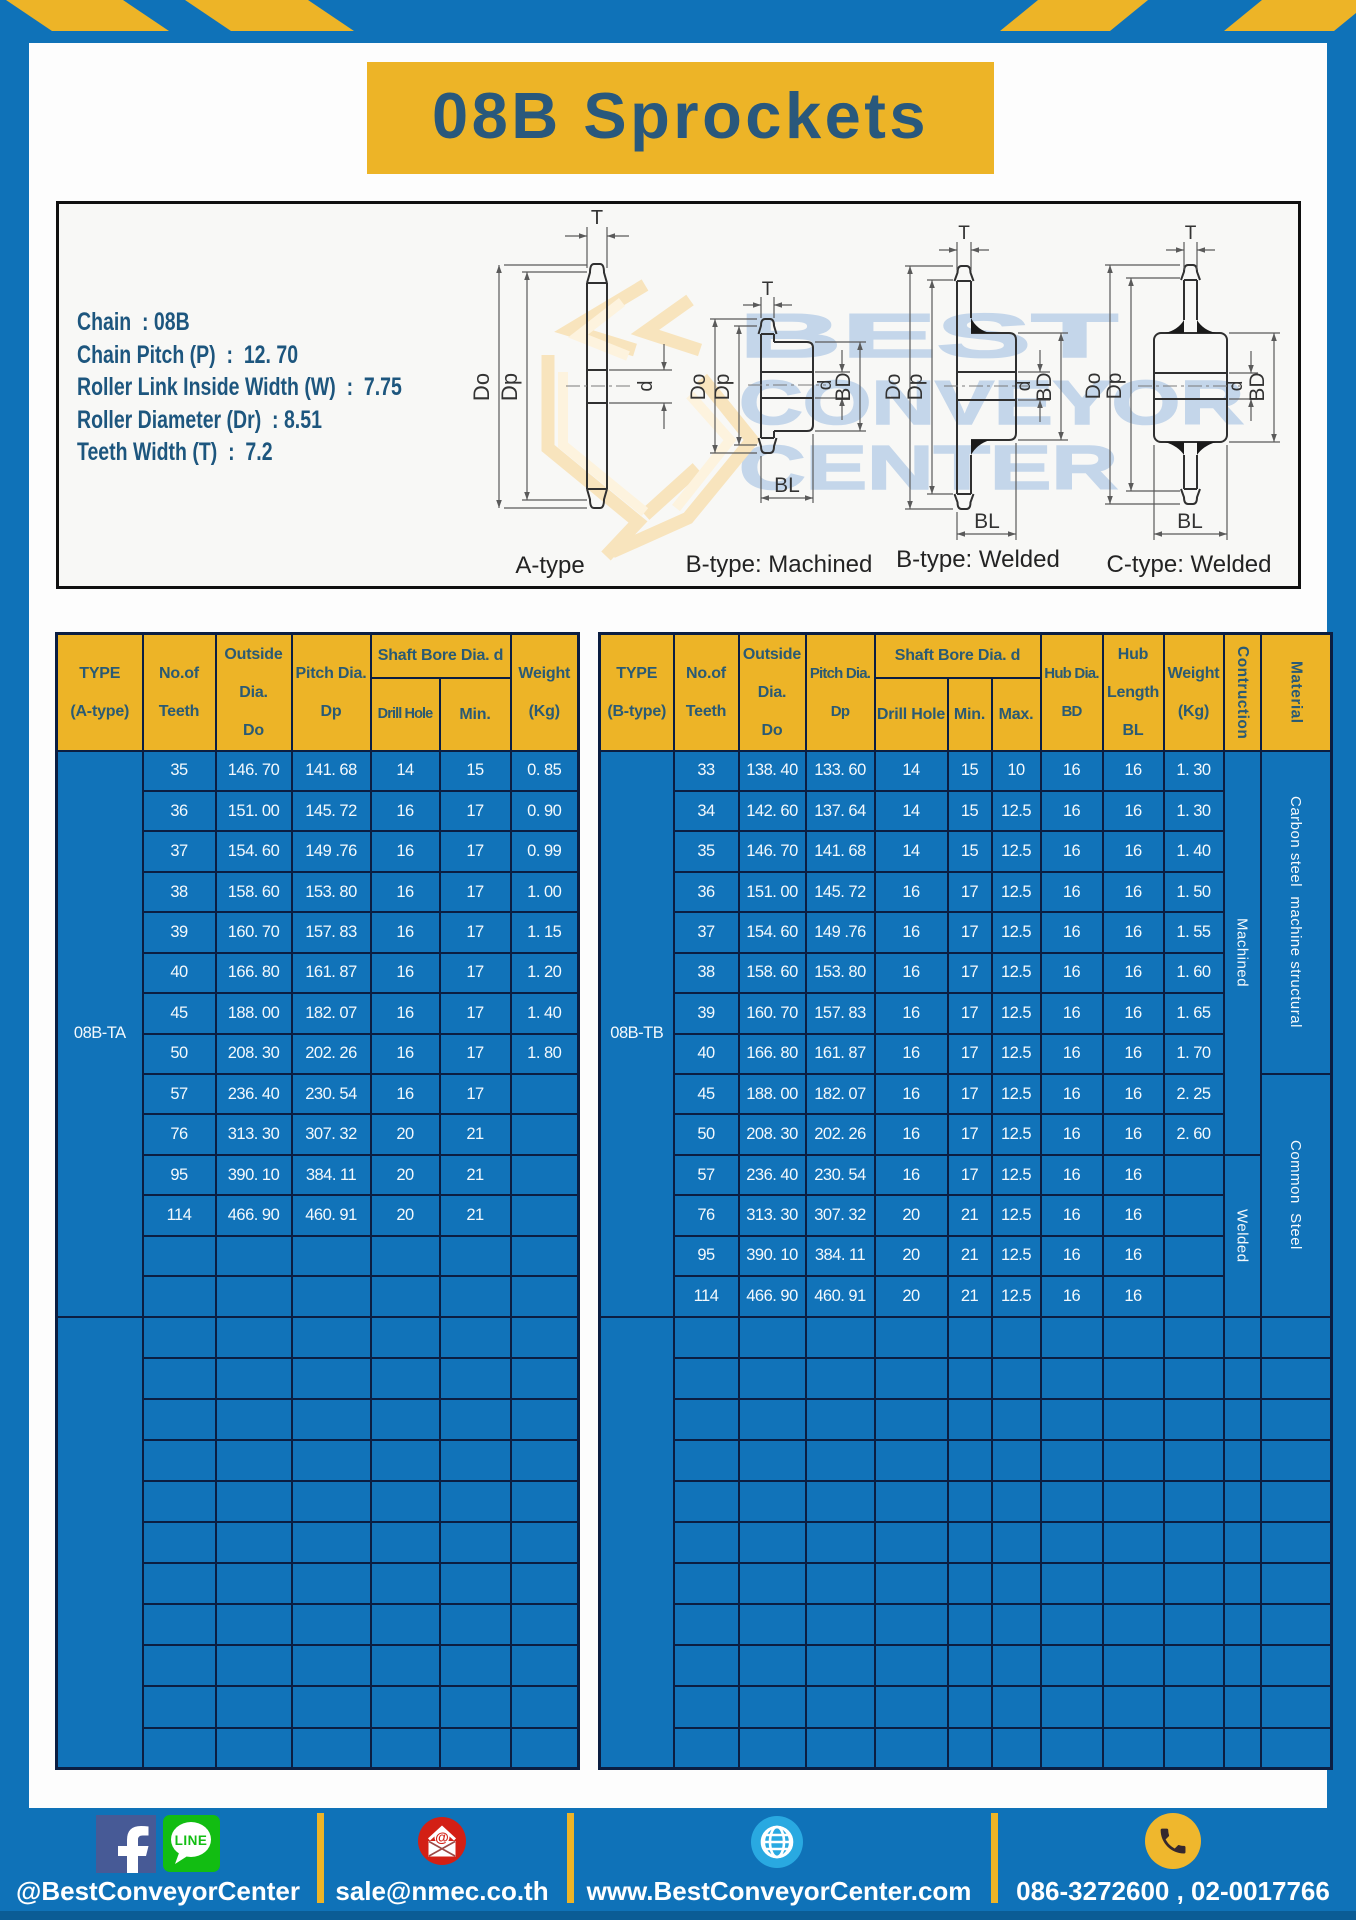 Image resolution: width=1356 pixels, height=1920 pixels. What do you see at coordinates (1189, 564) in the screenshot?
I see `svg-text: C-type: Welded` at bounding box center [1189, 564].